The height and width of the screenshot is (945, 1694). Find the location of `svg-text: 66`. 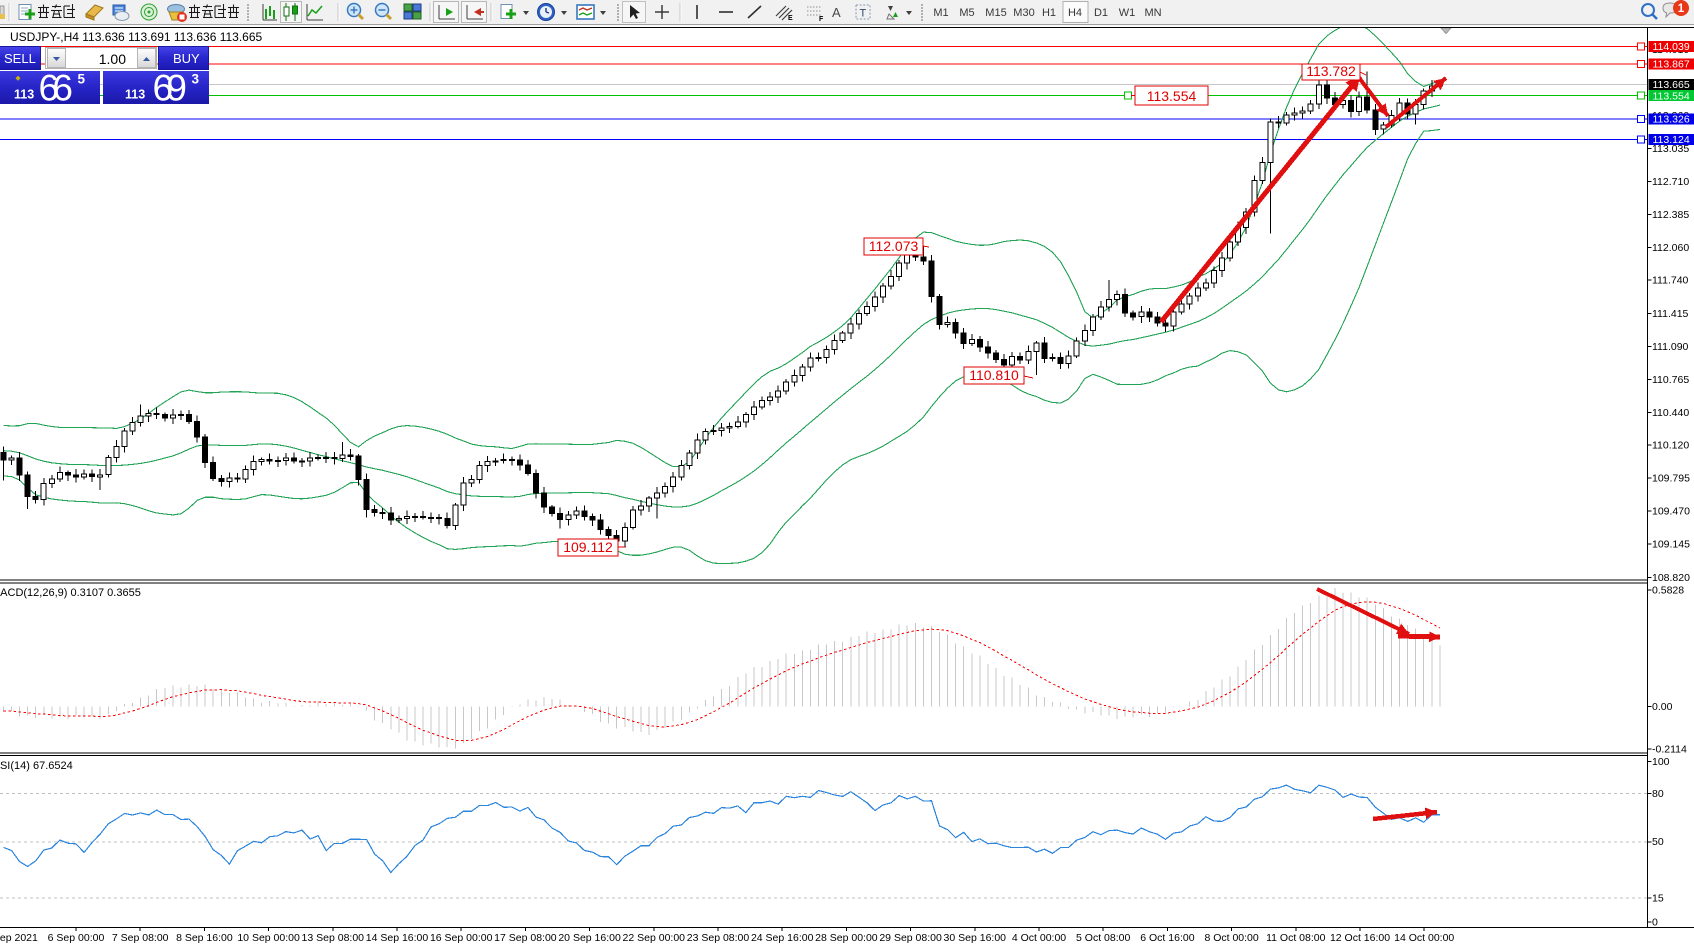

svg-text: 66 is located at coordinates (56, 87).